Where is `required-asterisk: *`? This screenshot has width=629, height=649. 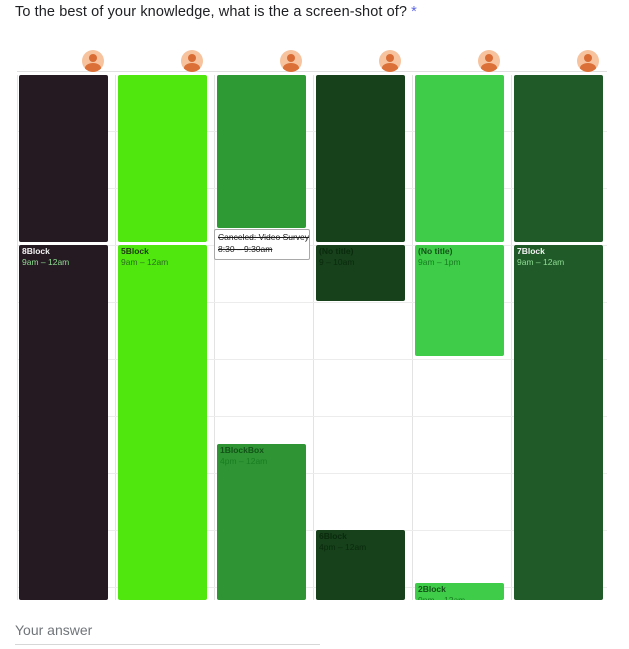
required-asterisk: * is located at coordinates (414, 12).